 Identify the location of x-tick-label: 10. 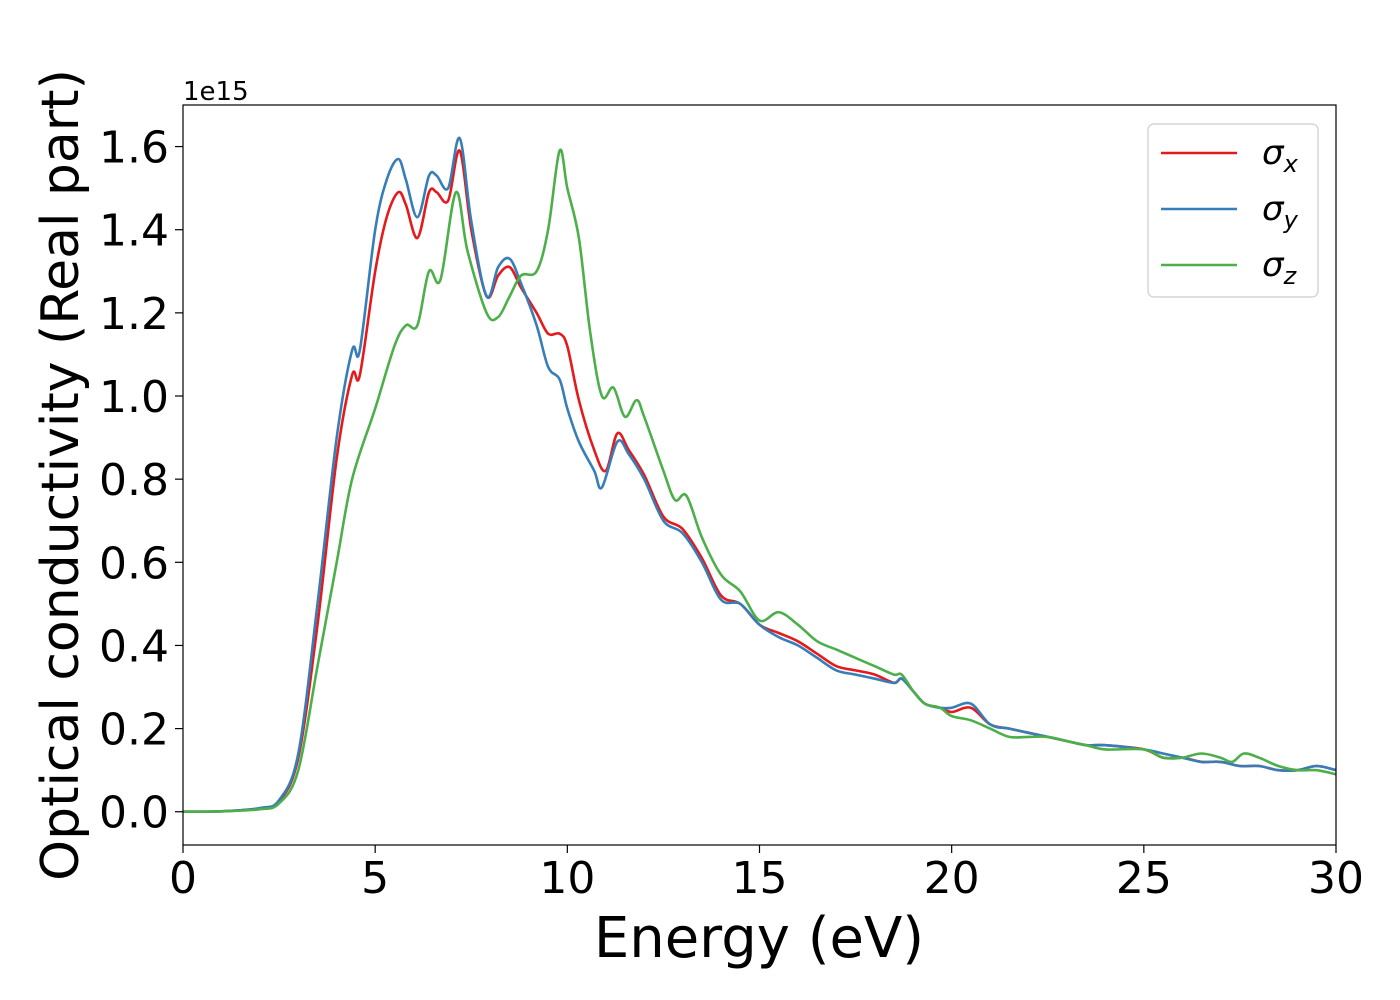
(567, 878).